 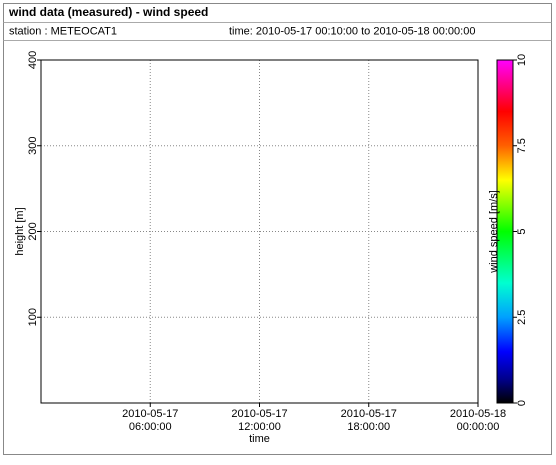 I want to click on x-tick-label: 2010-05-17 06:00:00, so click(x=150, y=420).